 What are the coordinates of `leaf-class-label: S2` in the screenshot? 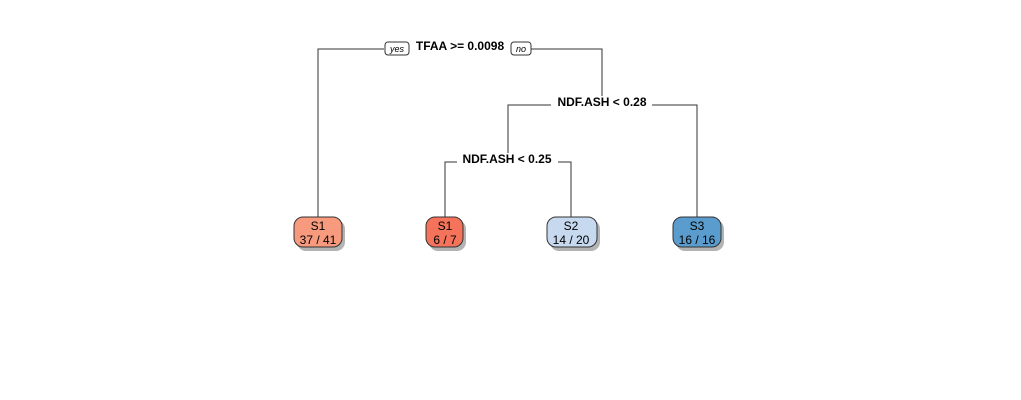 It's located at (571, 226).